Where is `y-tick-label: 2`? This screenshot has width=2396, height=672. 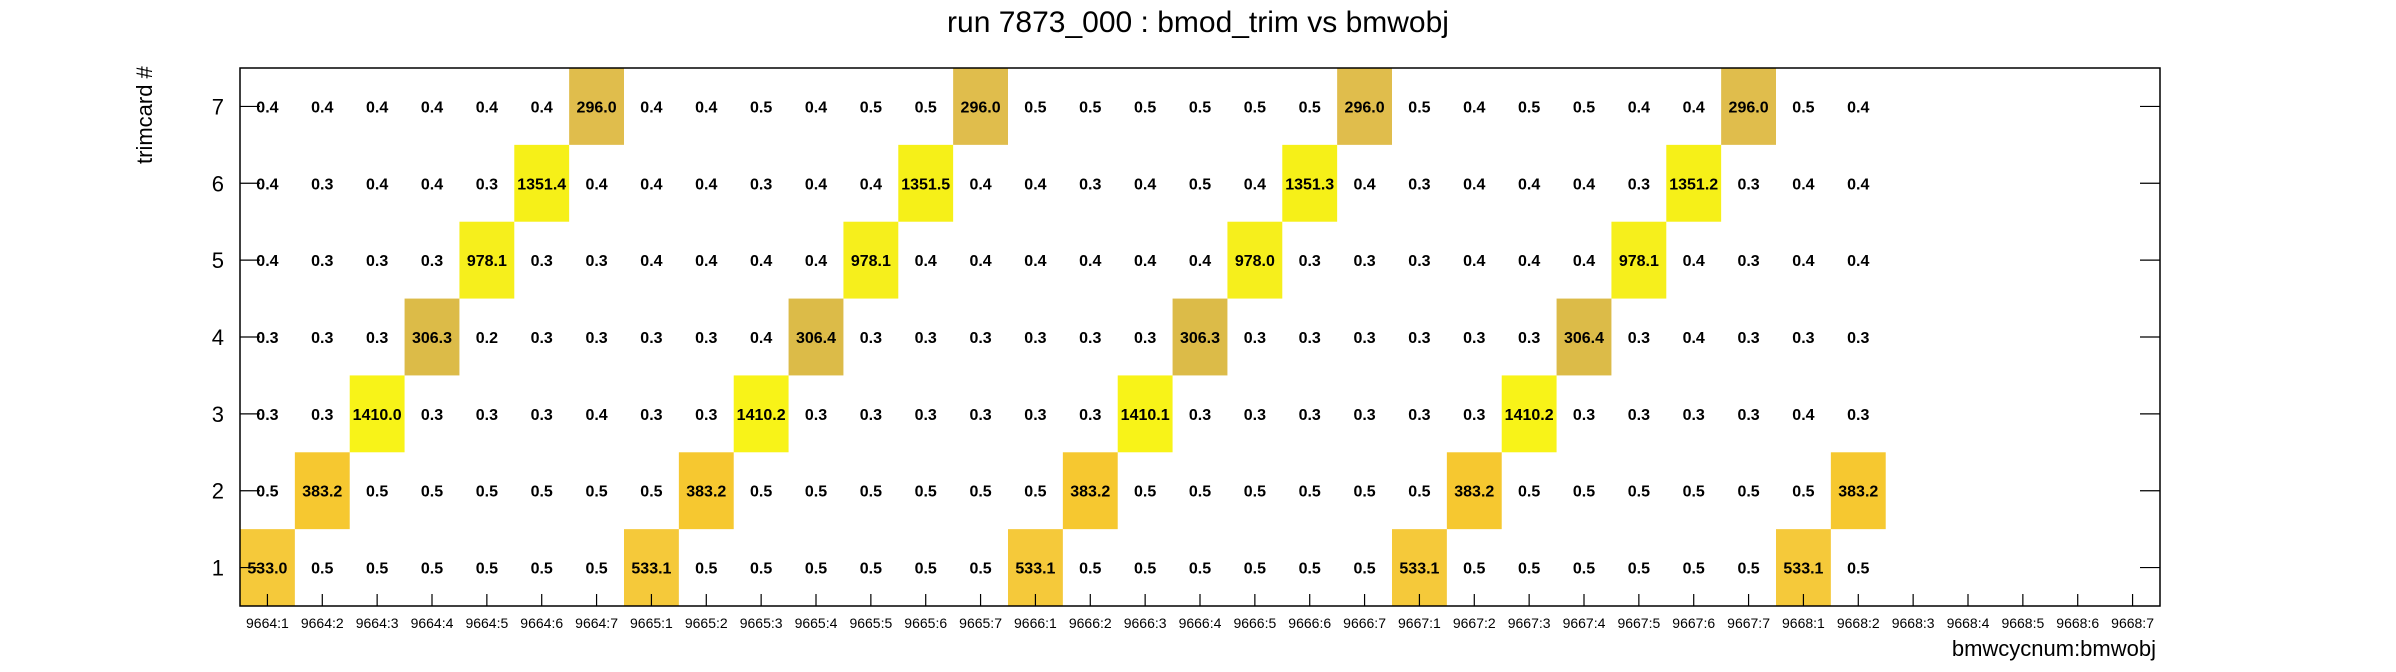
y-tick-label: 2 is located at coordinates (218, 491).